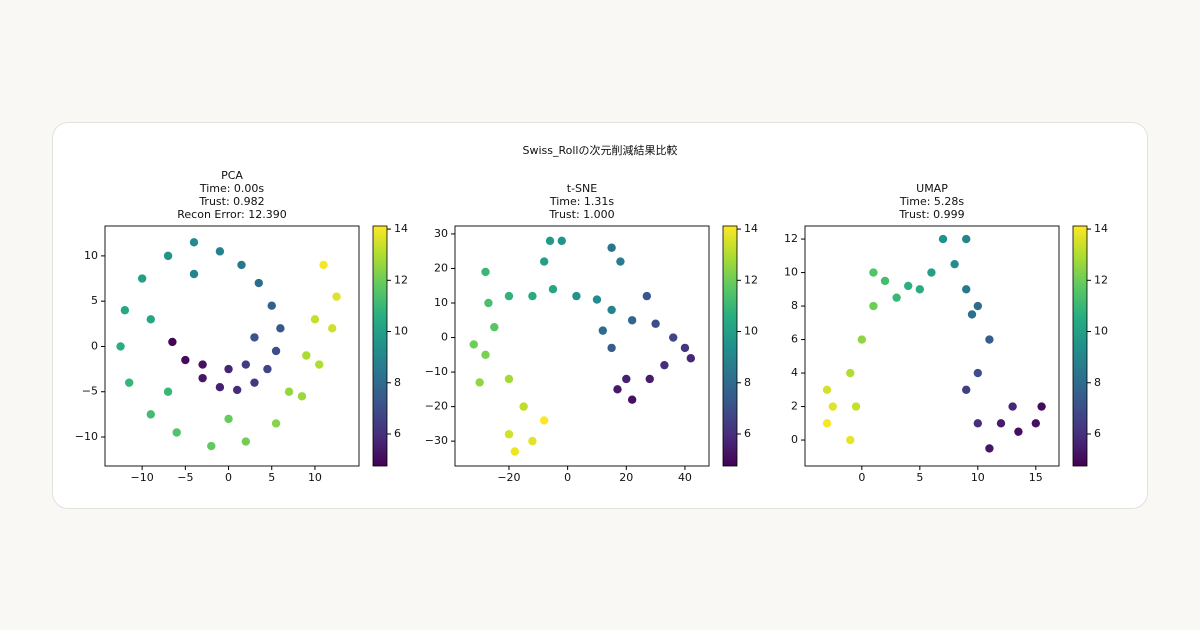 The image size is (1200, 630). What do you see at coordinates (600, 150) in the screenshot?
I see `figure-title: Swiss_Rollの次元削減結果比較` at bounding box center [600, 150].